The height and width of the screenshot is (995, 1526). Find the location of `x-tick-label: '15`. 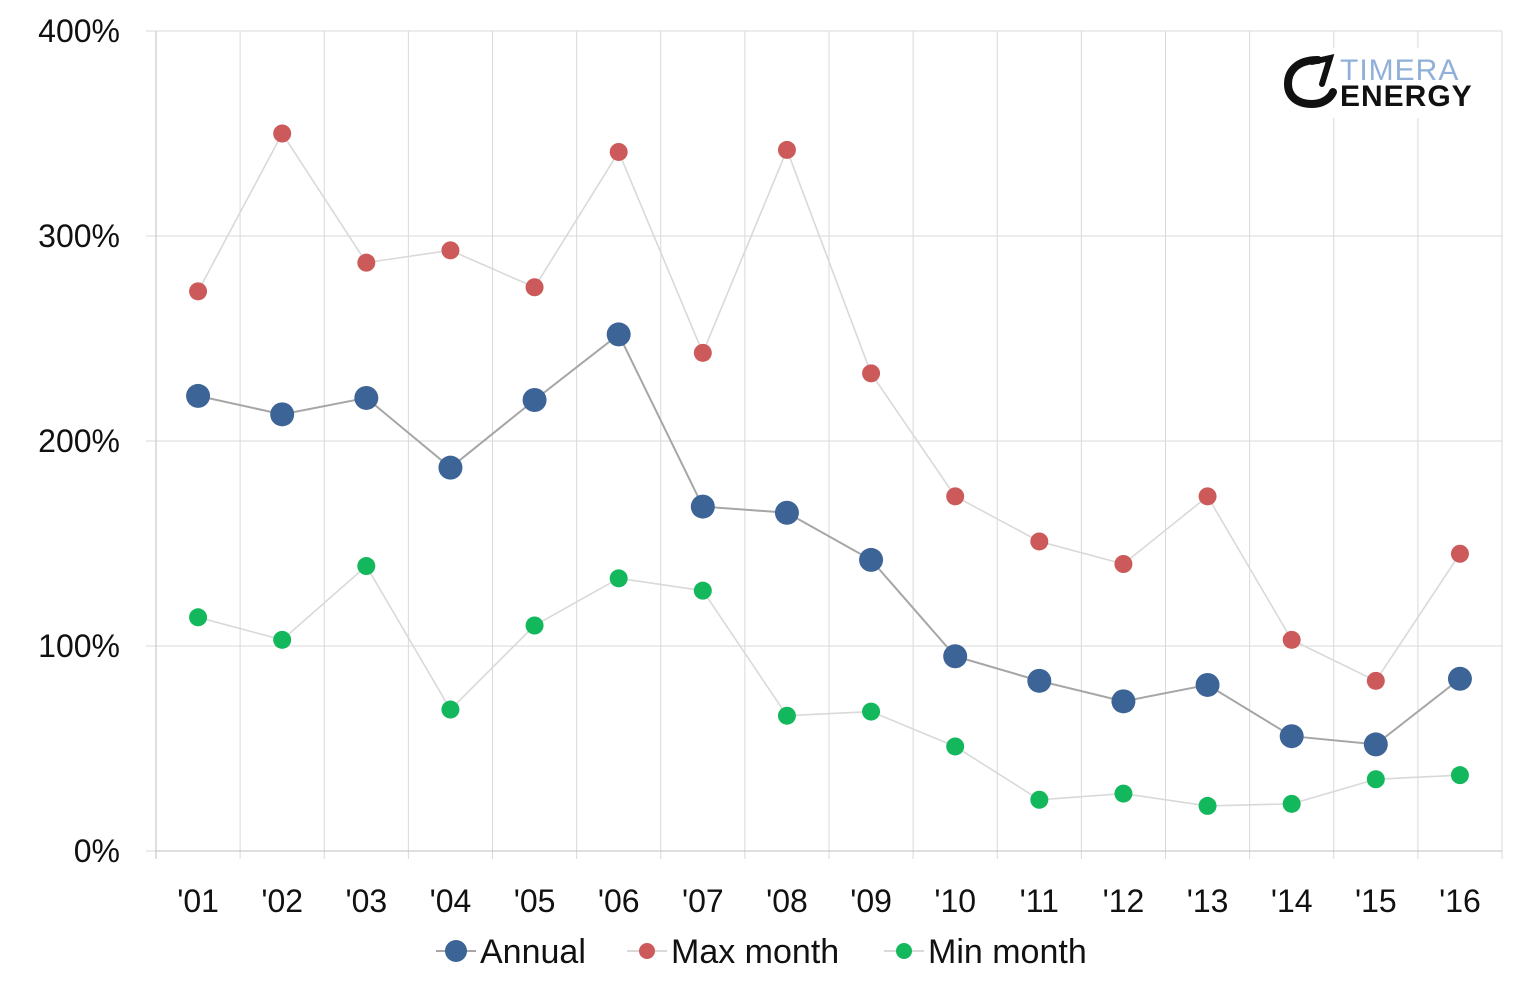

x-tick-label: '15 is located at coordinates (1376, 901).